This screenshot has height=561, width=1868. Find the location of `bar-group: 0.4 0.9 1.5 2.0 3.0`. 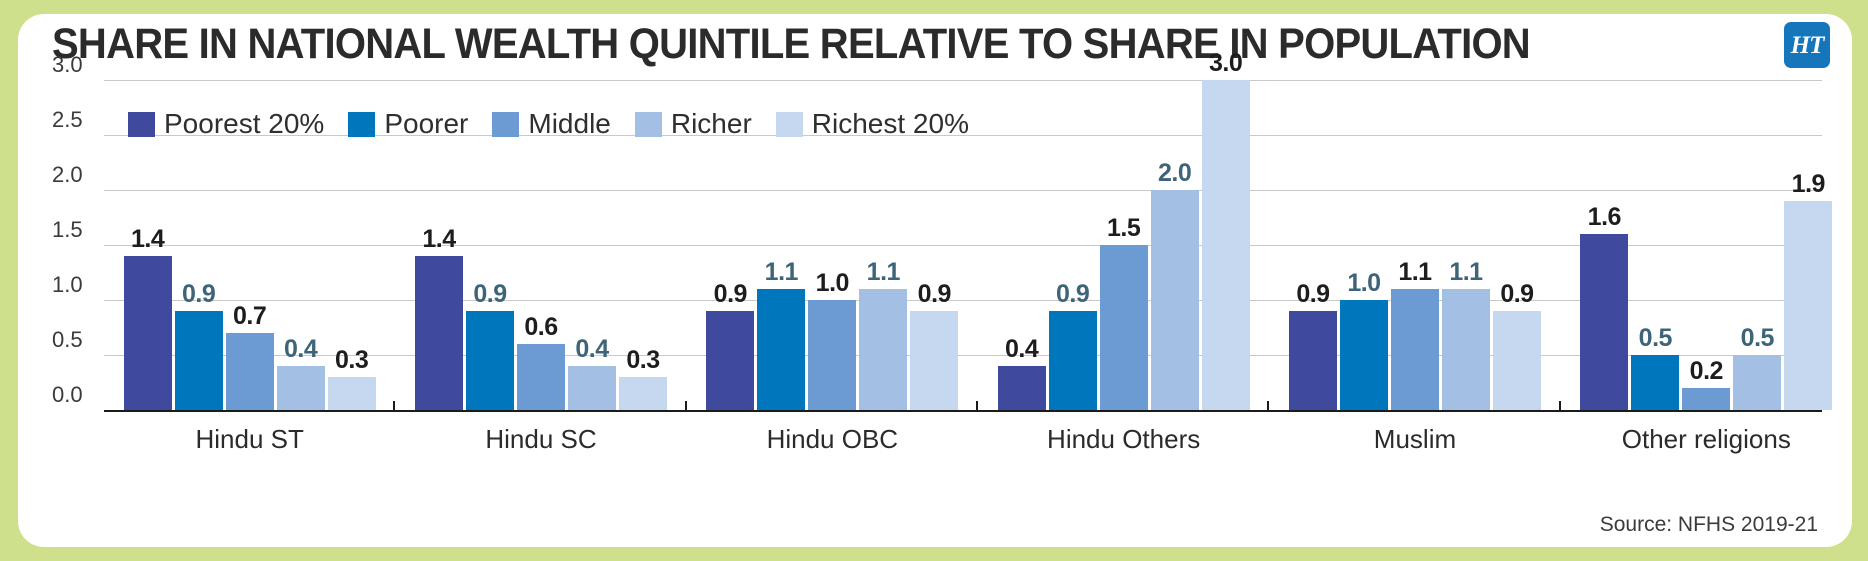

bar-group: 0.4 0.9 1.5 2.0 3.0 is located at coordinates (1123, 229).